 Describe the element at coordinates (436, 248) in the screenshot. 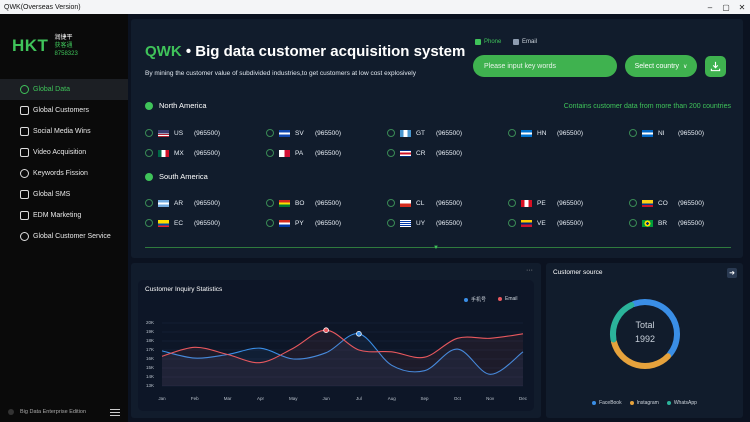

I see `expand-chevron-icon: ▼` at that location.